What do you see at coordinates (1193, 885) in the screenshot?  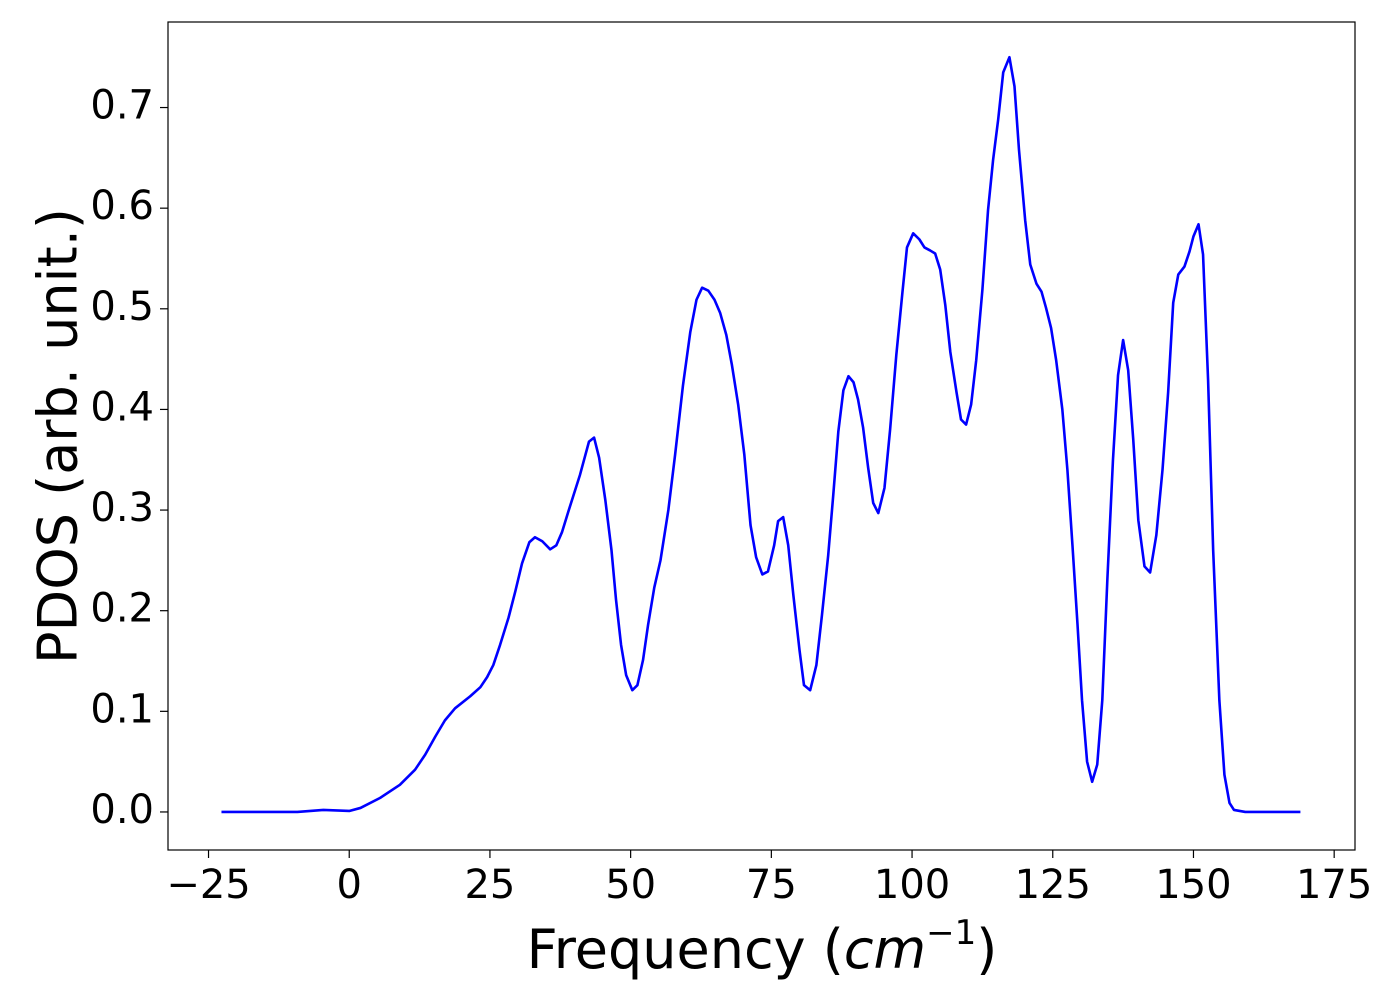 I see `x-tick-label: 150` at bounding box center [1193, 885].